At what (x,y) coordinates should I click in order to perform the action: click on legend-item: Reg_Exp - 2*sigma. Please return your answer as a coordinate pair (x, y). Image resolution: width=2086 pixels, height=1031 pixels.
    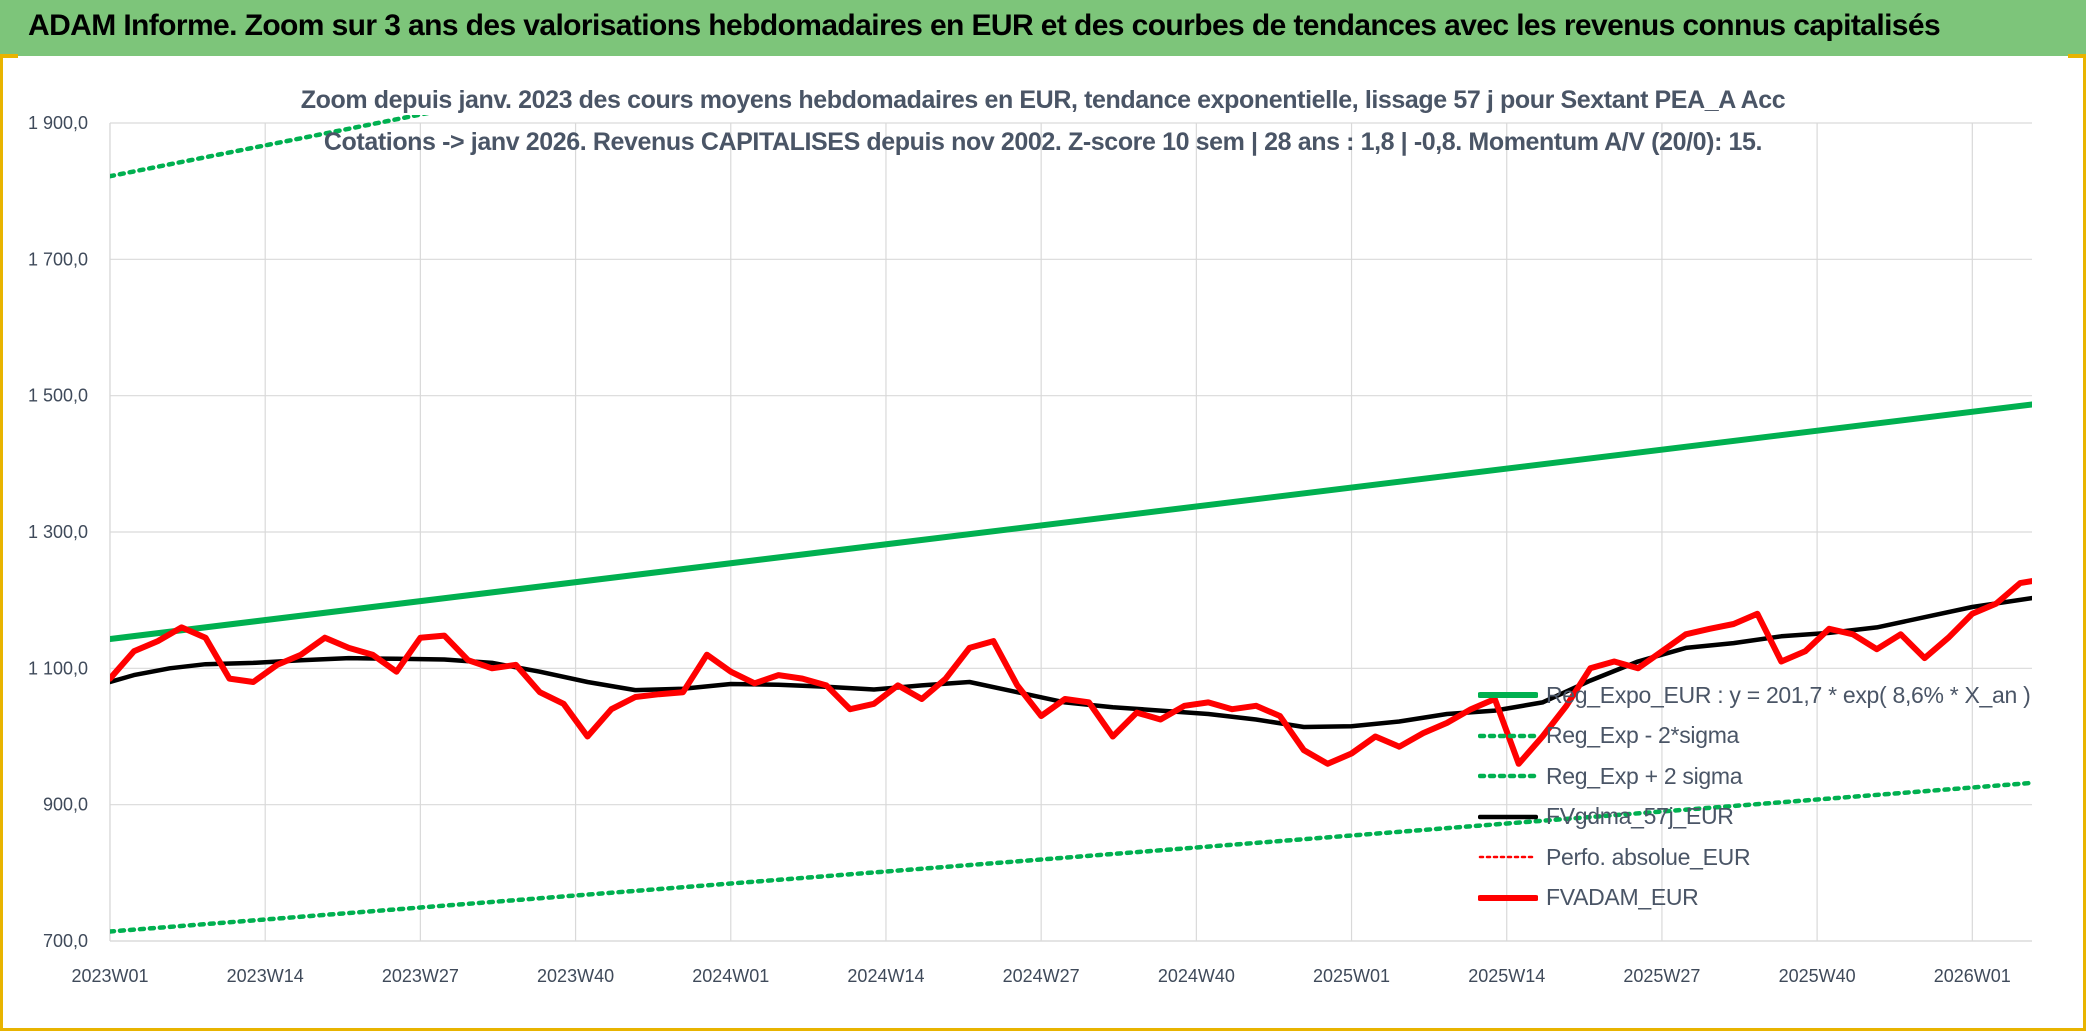
    Looking at the image, I should click on (1758, 736).